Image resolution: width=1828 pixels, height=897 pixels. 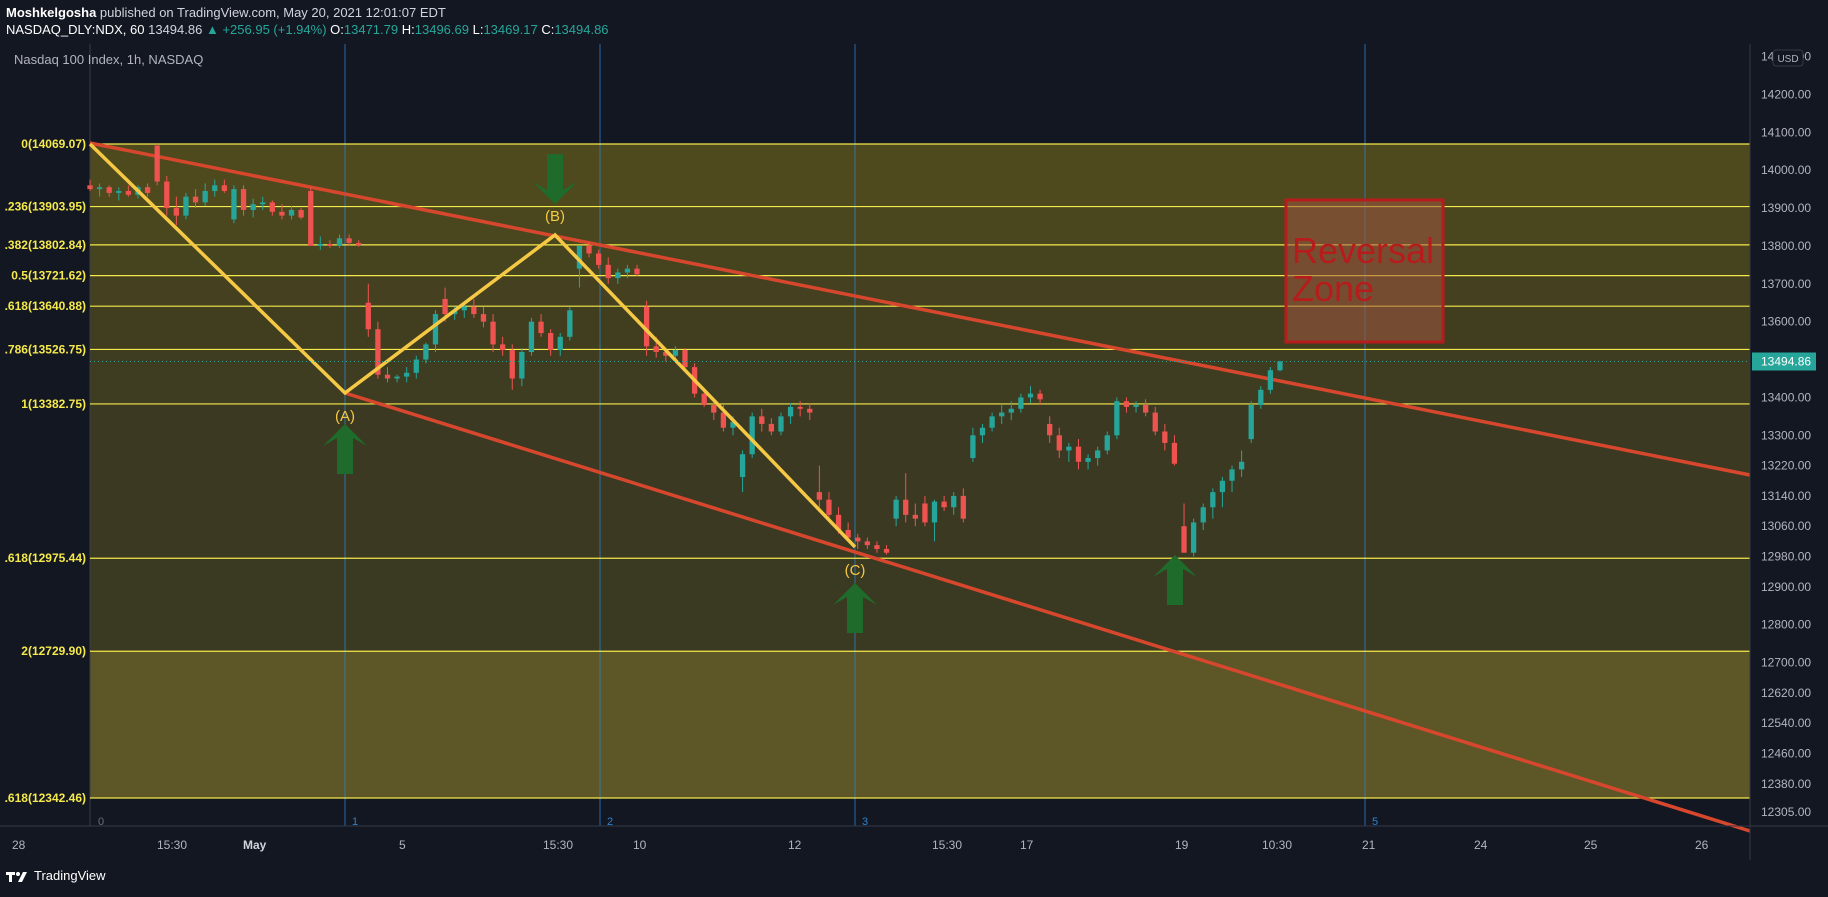 What do you see at coordinates (53, 404) in the screenshot?
I see `fib-label: 1(13382.75)` at bounding box center [53, 404].